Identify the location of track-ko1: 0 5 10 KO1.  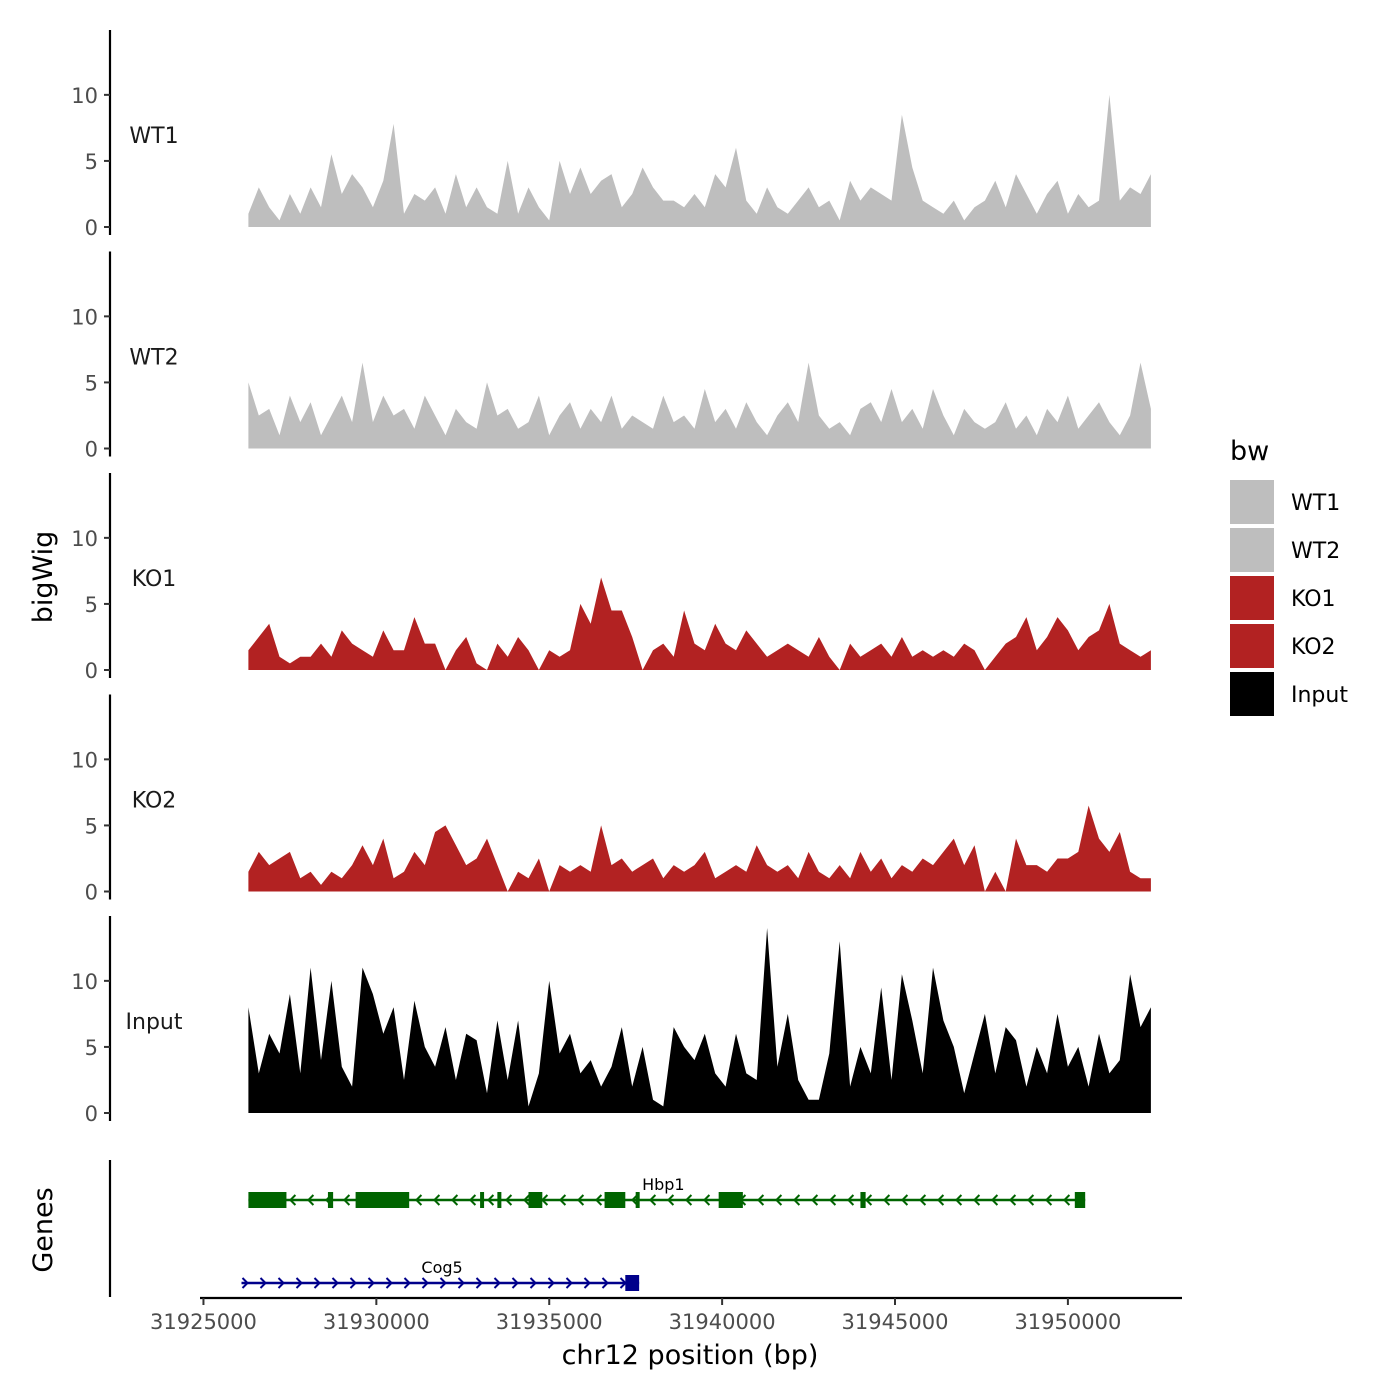
(611, 578).